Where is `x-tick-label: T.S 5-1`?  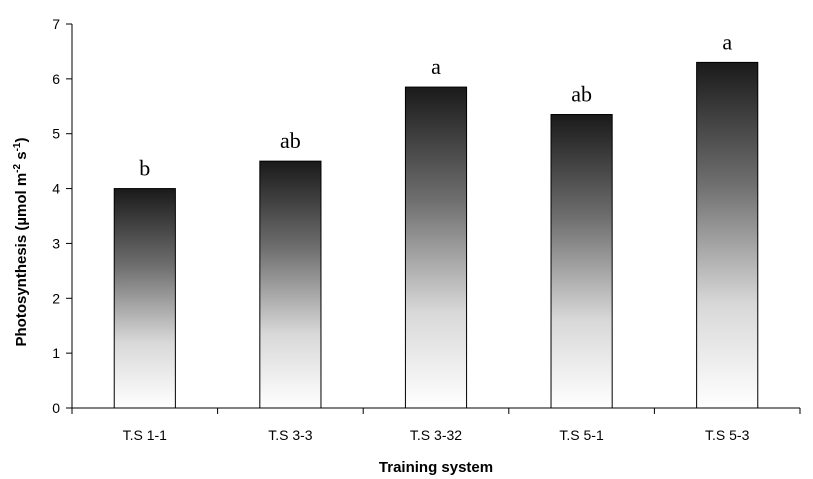 x-tick-label: T.S 5-1 is located at coordinates (581, 435).